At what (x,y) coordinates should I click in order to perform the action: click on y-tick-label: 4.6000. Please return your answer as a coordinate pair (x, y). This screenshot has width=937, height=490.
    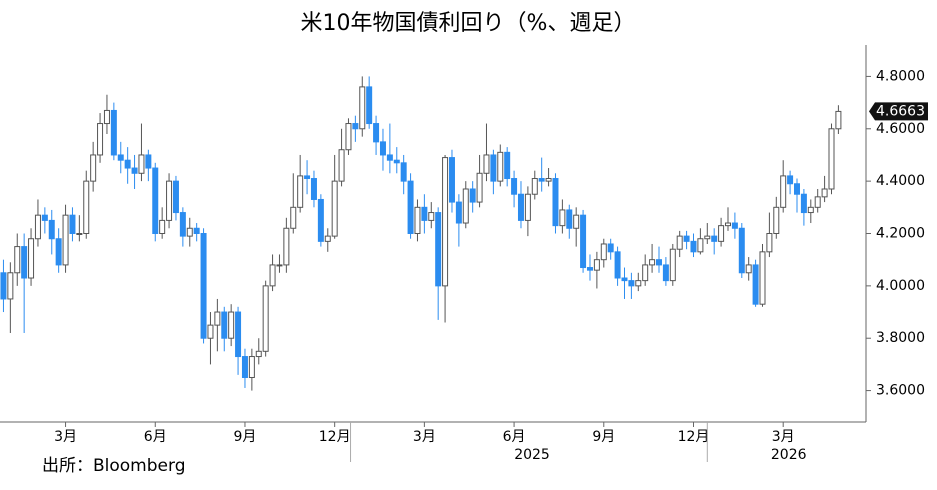
    Looking at the image, I should click on (900, 129).